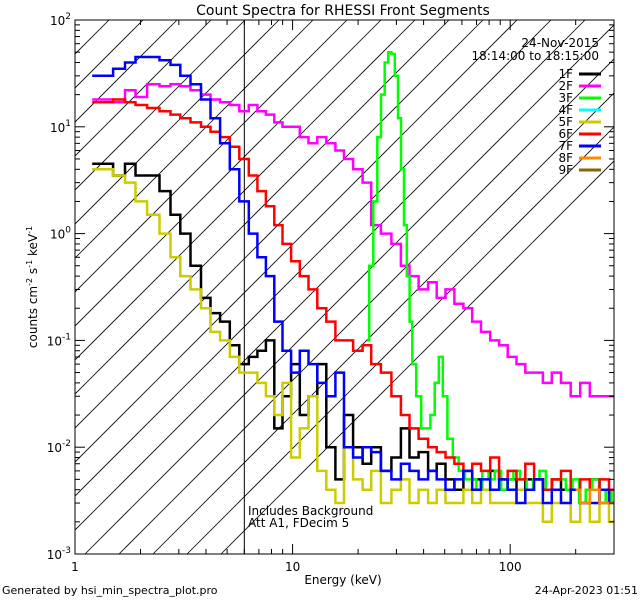 Image resolution: width=640 pixels, height=600 pixels. What do you see at coordinates (68, 124) in the screenshot?
I see `y-tick-exponent: 1` at bounding box center [68, 124].